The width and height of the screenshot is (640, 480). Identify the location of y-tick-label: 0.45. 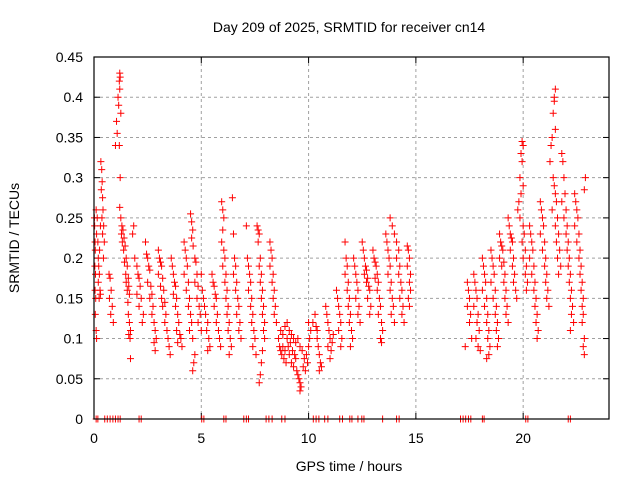
(69, 57).